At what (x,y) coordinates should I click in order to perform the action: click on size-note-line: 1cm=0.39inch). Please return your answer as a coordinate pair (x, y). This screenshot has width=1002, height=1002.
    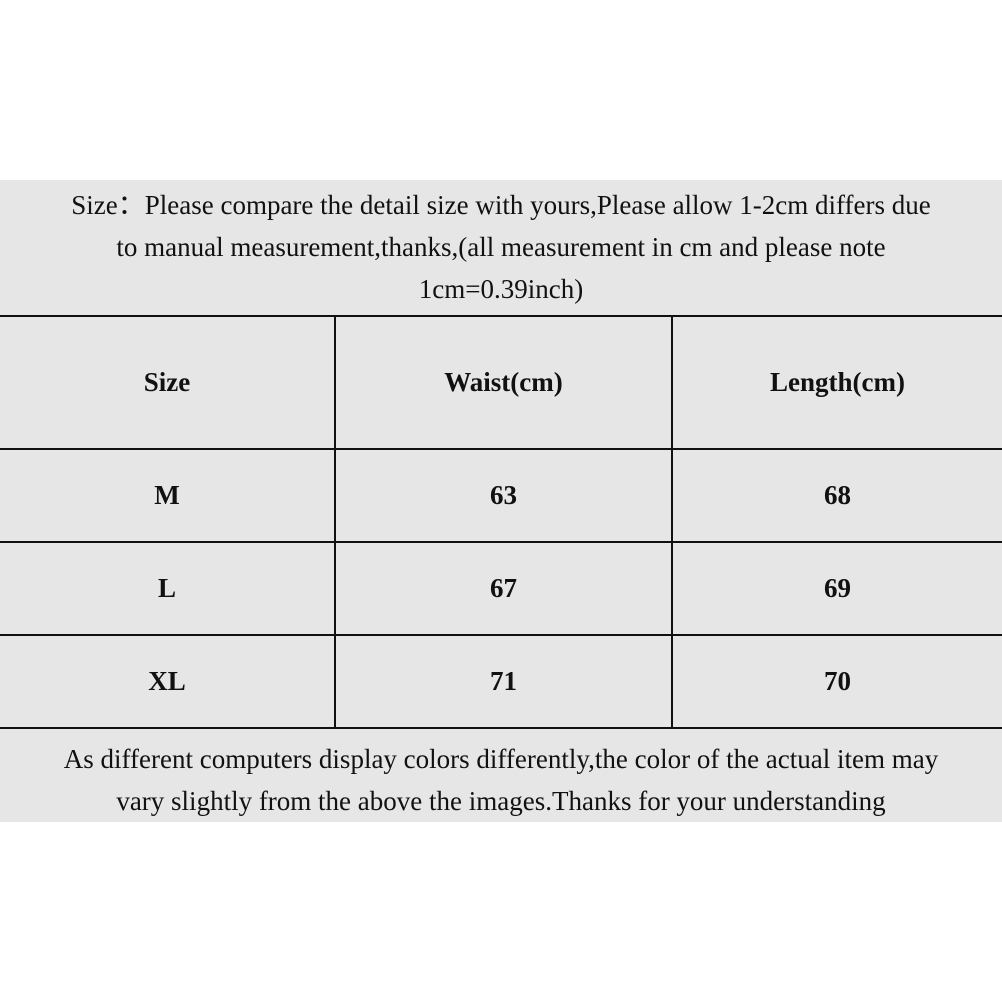
    Looking at the image, I should click on (501, 289).